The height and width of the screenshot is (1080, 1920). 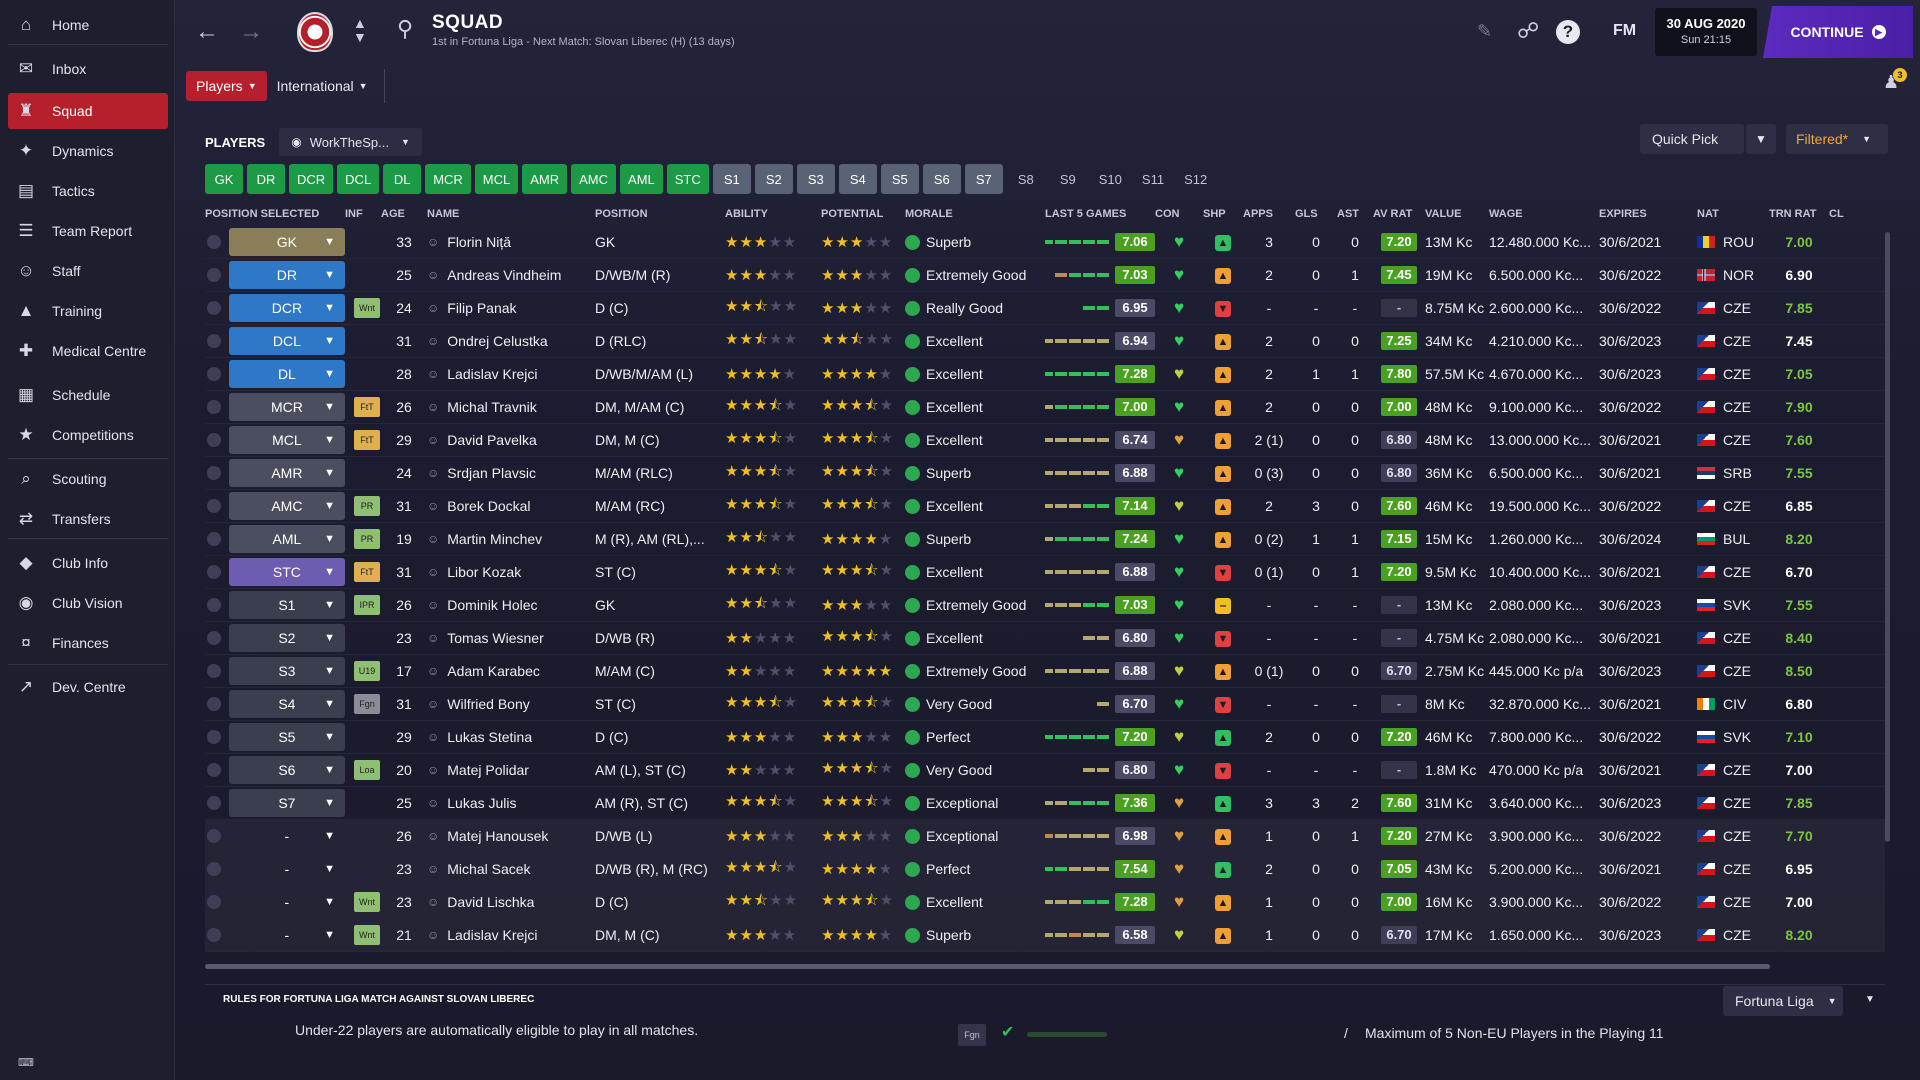 I want to click on position-selector: DR ▼, so click(x=286, y=275).